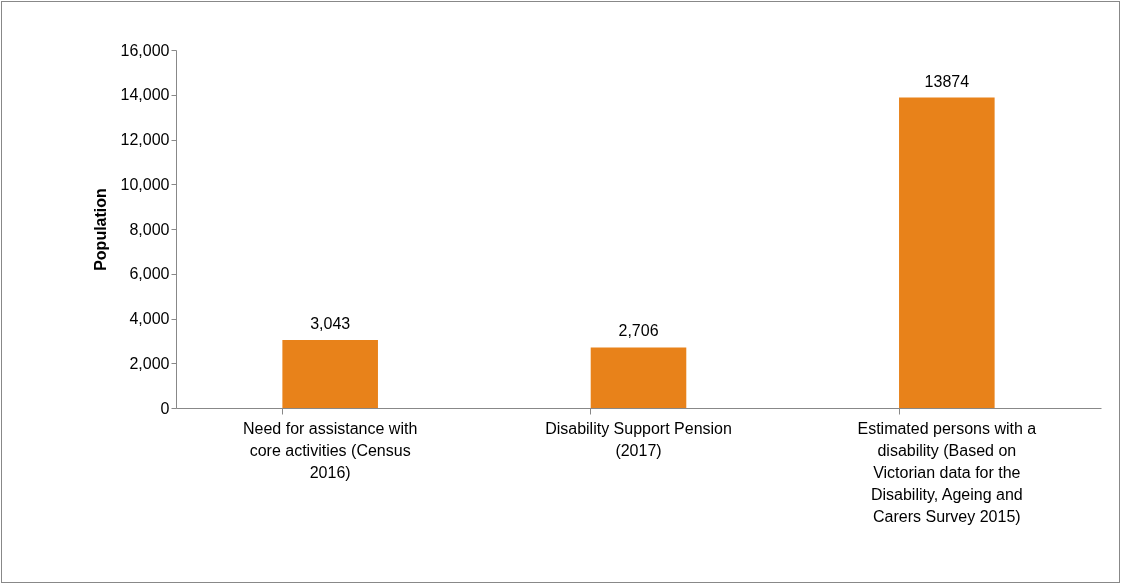 This screenshot has width=1121, height=584. What do you see at coordinates (638, 331) in the screenshot?
I see `data-label: 2,706` at bounding box center [638, 331].